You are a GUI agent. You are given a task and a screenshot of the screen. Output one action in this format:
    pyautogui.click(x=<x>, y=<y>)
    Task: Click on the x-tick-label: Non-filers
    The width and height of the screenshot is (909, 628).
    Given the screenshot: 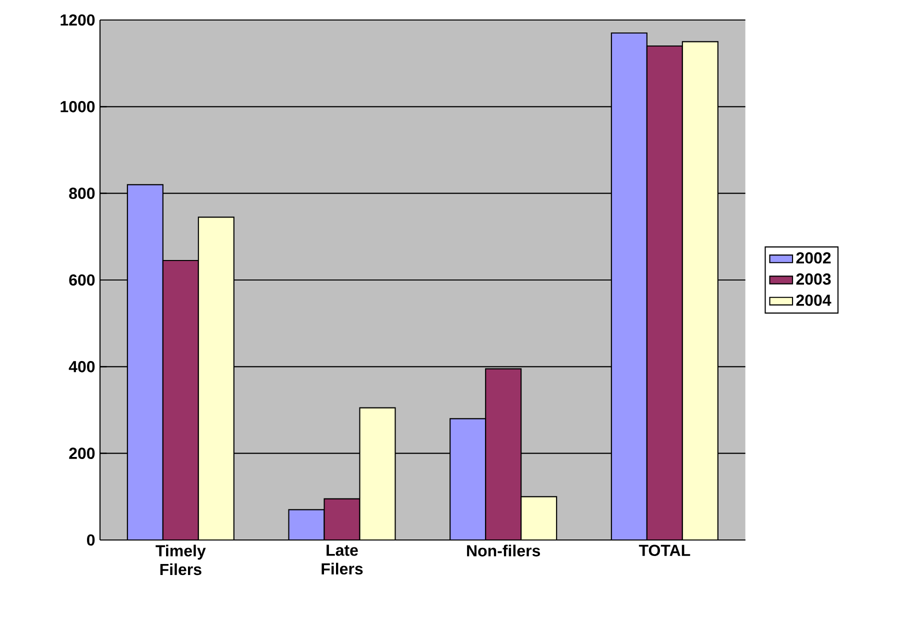 What is the action you would take?
    pyautogui.click(x=503, y=550)
    